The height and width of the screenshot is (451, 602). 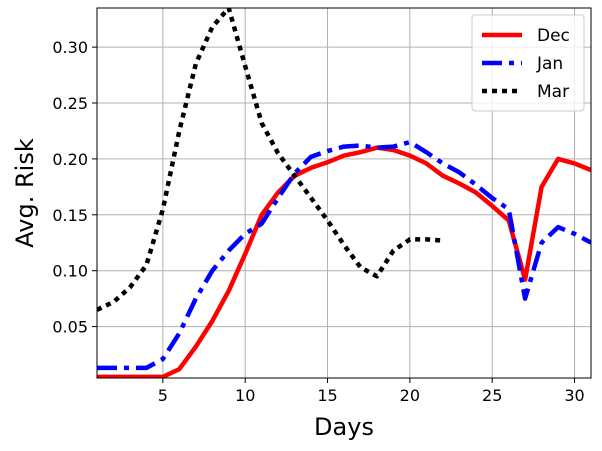 I want to click on x-tick-label: 15, so click(x=327, y=395).